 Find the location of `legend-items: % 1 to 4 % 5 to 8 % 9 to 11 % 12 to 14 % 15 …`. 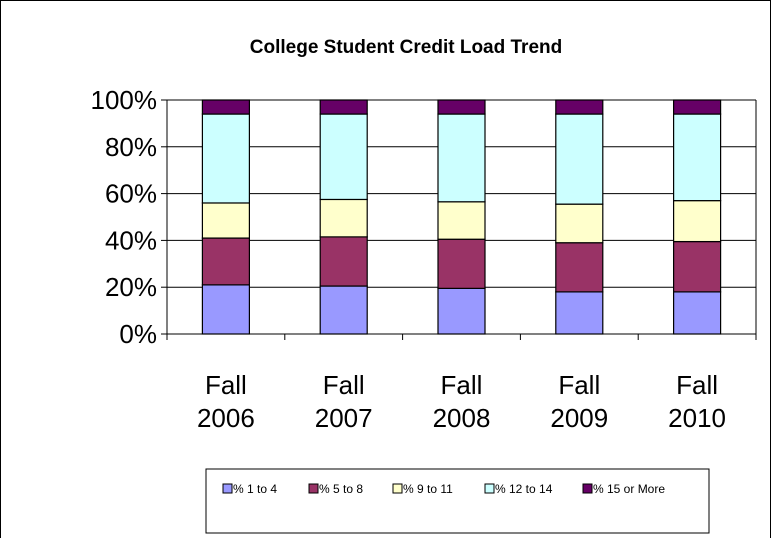

legend-items: % 1 to 4 % 5 to 8 % 9 to 11 % 12 to 14 % 15 … is located at coordinates (443, 489).